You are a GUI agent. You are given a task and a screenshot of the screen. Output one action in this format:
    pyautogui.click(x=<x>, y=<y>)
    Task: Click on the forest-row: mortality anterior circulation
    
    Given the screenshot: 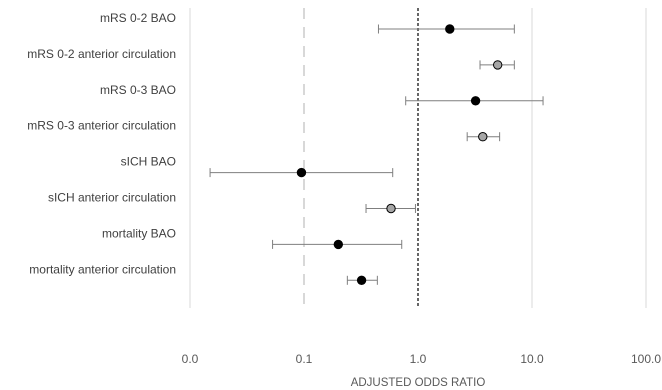 What is the action you would take?
    pyautogui.click(x=203, y=273)
    